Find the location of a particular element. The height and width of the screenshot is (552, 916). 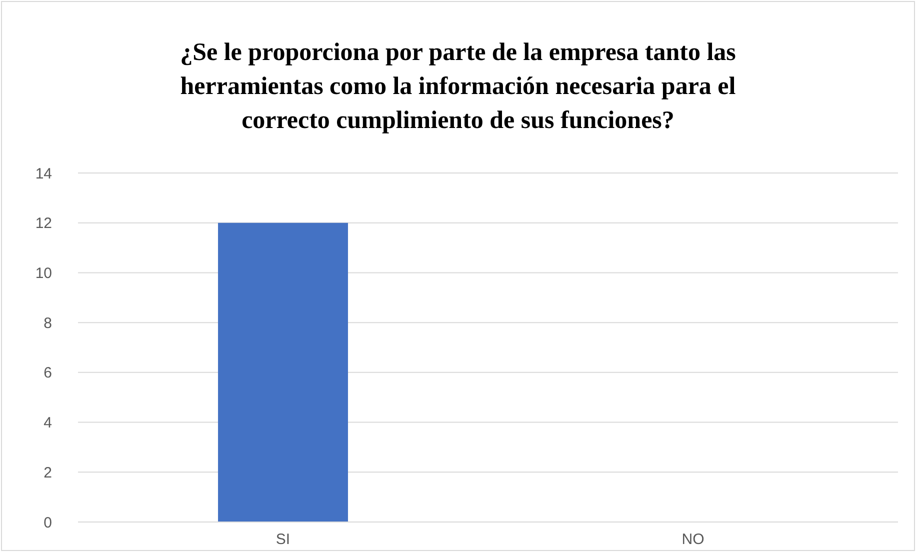

x-tick-label: NO is located at coordinates (693, 539).